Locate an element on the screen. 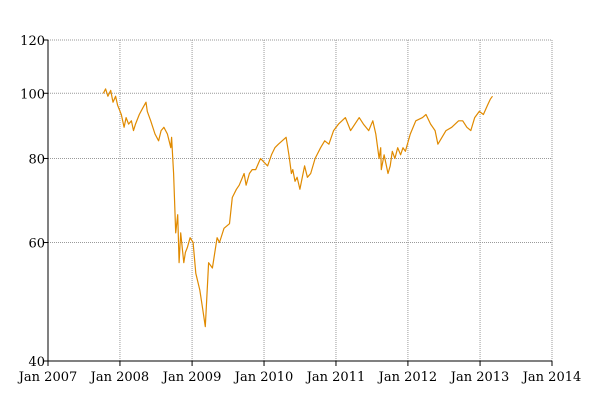  y-tick-label: 80 is located at coordinates (36, 159).